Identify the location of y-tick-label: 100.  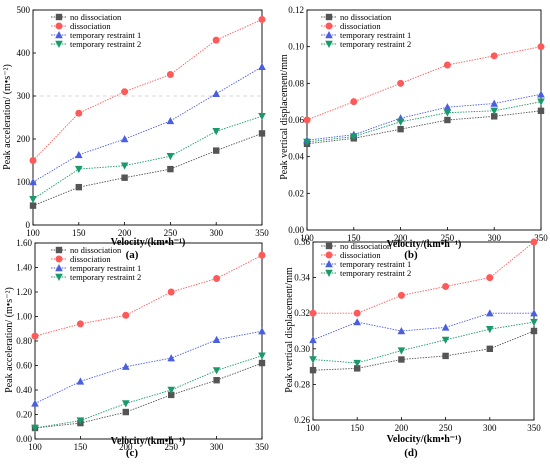
(24, 182).